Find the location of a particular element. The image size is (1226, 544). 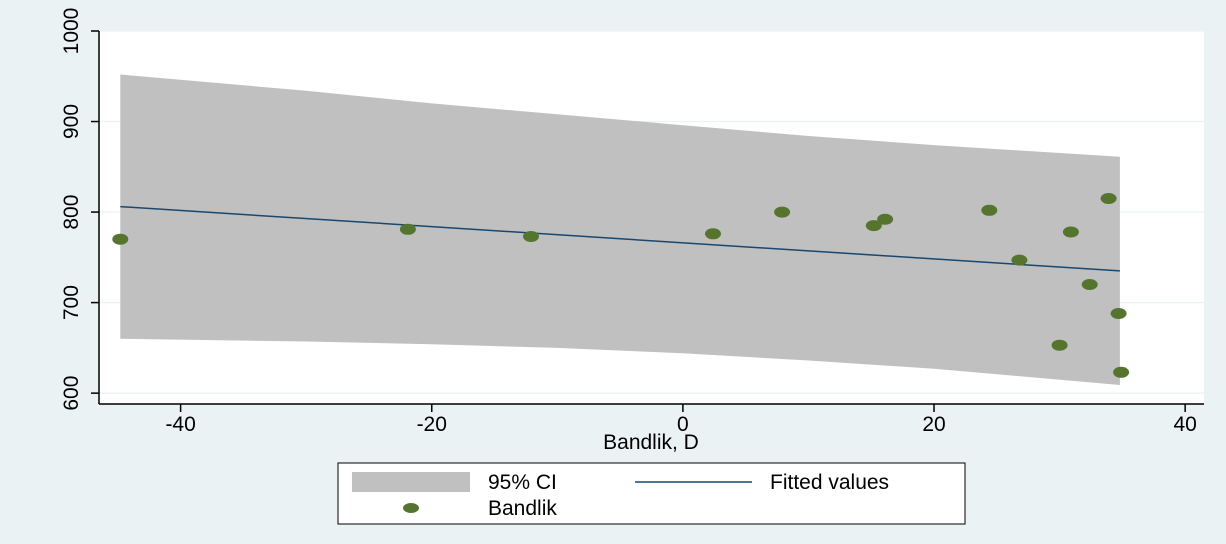

legend: 95% CI Fitted values Bandlik is located at coordinates (651, 493).